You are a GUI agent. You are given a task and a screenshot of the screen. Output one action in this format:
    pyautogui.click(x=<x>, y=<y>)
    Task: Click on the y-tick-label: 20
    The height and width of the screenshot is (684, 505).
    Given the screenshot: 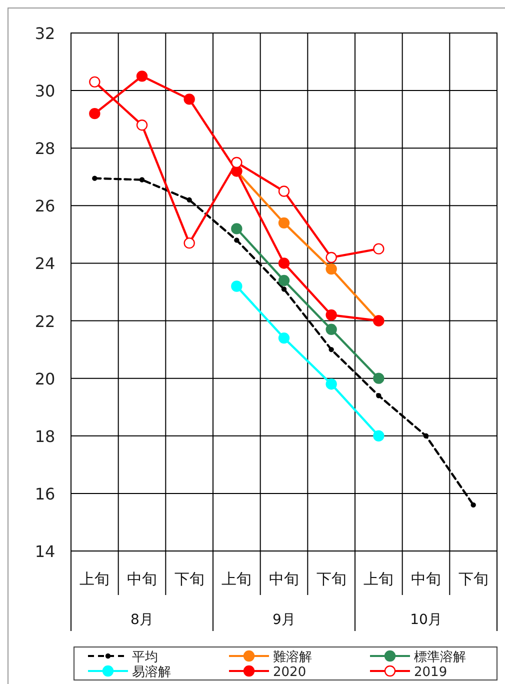 What is the action you would take?
    pyautogui.click(x=45, y=378)
    